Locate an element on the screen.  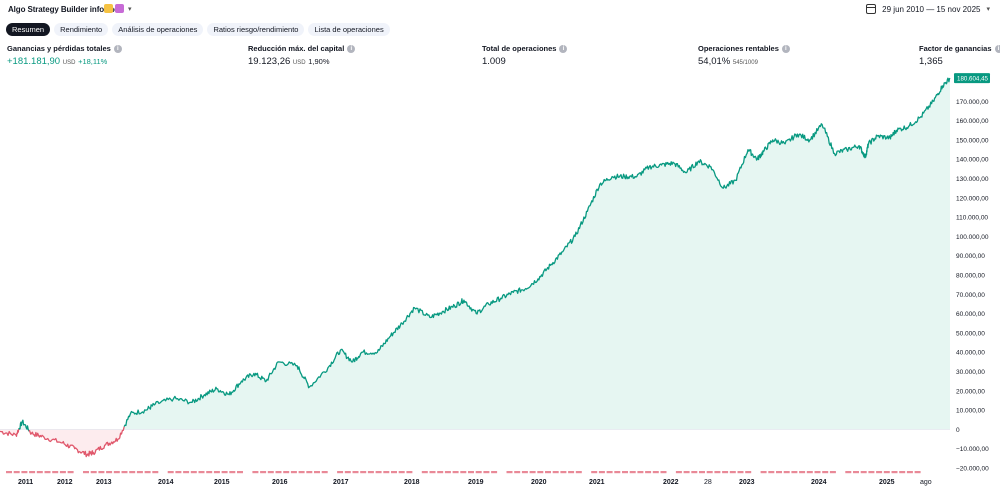
chevron-down-icon: ▾ is located at coordinates (130, 9).